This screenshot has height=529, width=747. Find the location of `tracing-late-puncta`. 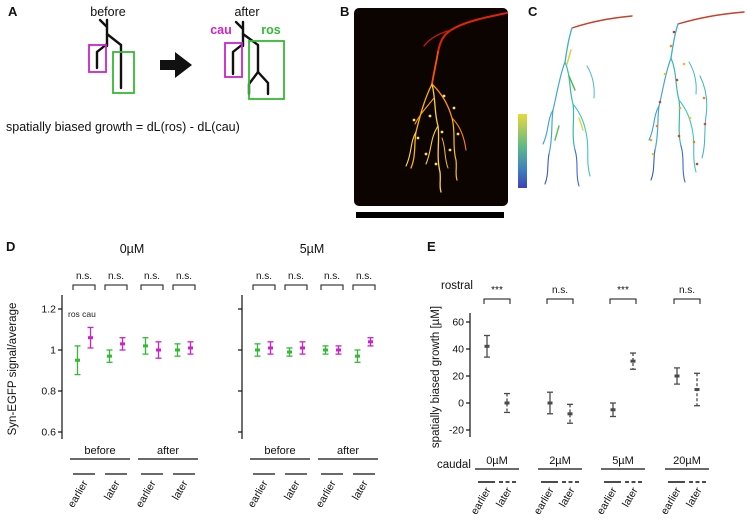

tracing-late-puncta is located at coordinates (678, 98).